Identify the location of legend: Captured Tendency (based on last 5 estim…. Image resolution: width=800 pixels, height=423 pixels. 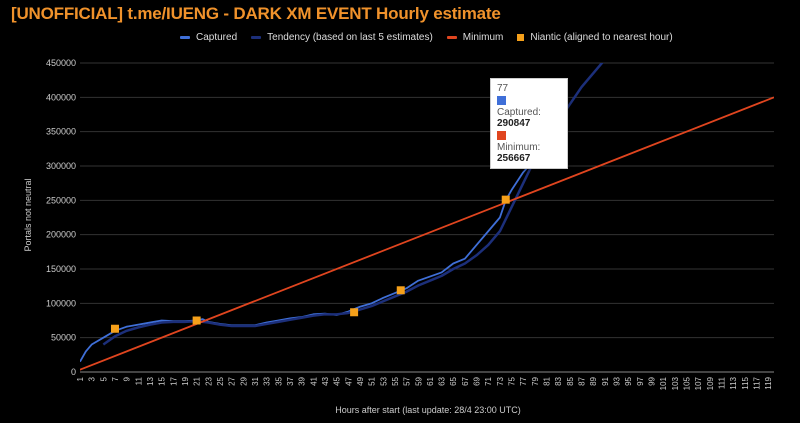
(426, 37).